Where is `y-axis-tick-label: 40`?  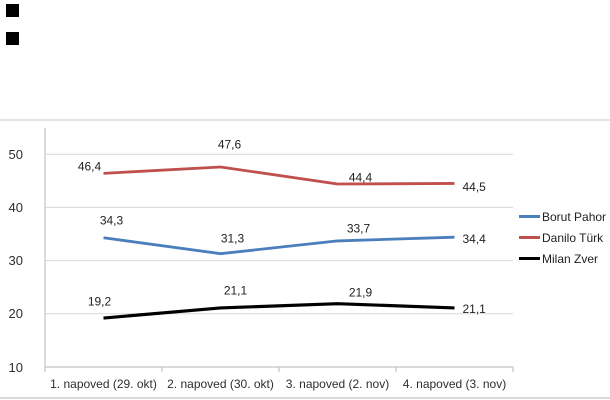 y-axis-tick-label: 40 is located at coordinates (15, 207).